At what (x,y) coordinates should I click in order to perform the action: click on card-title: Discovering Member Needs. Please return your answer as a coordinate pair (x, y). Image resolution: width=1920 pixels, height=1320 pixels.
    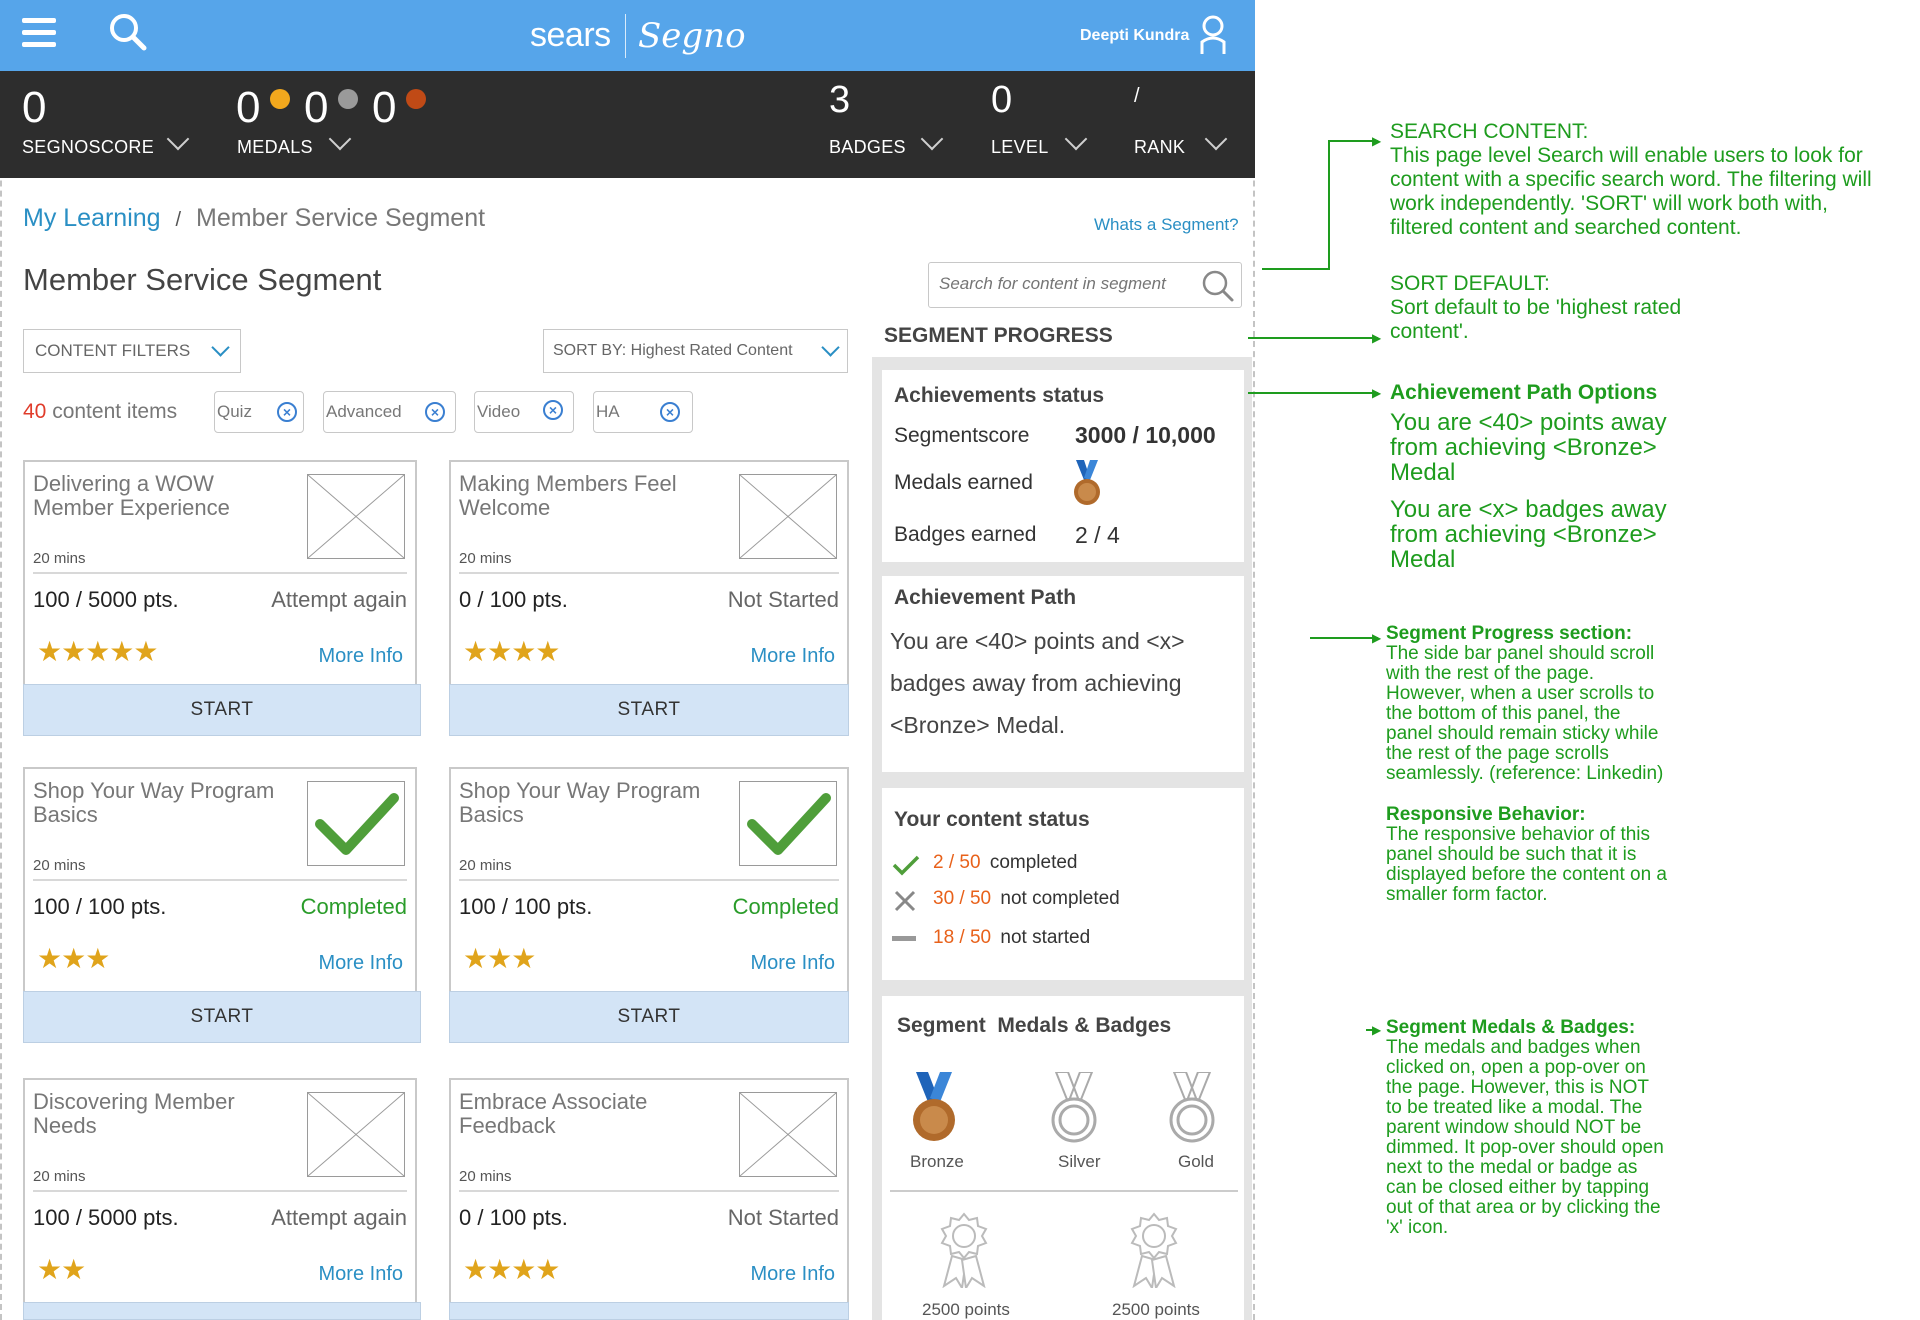
    Looking at the image, I should click on (134, 1113).